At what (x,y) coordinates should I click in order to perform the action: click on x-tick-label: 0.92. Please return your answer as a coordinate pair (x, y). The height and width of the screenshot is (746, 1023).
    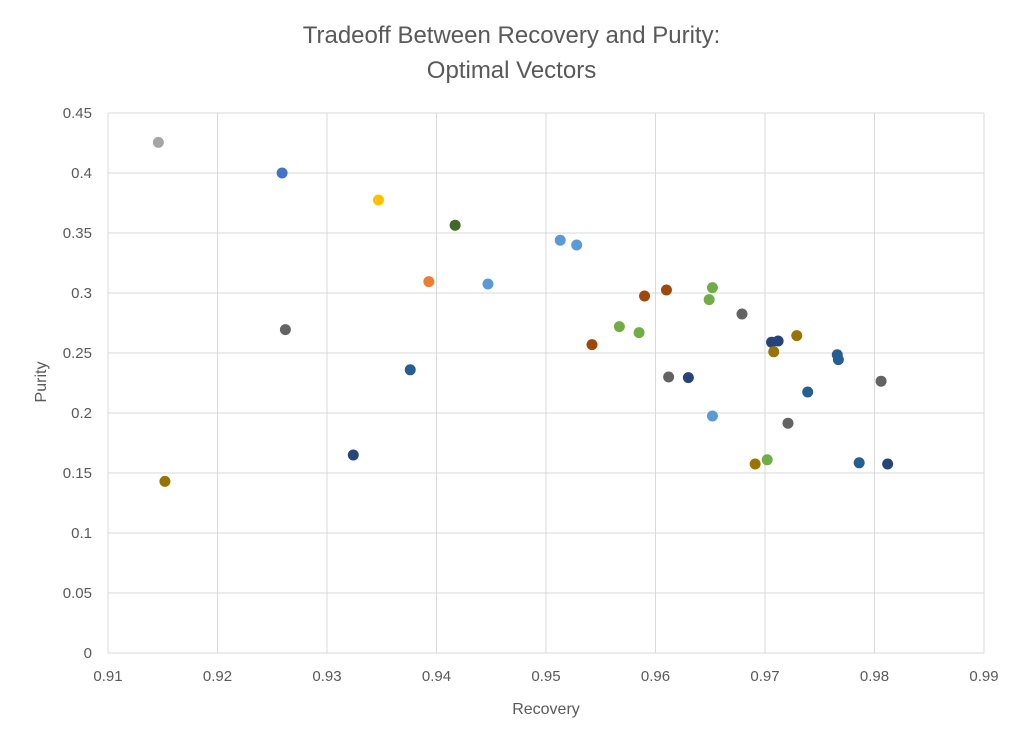
    Looking at the image, I should click on (217, 676).